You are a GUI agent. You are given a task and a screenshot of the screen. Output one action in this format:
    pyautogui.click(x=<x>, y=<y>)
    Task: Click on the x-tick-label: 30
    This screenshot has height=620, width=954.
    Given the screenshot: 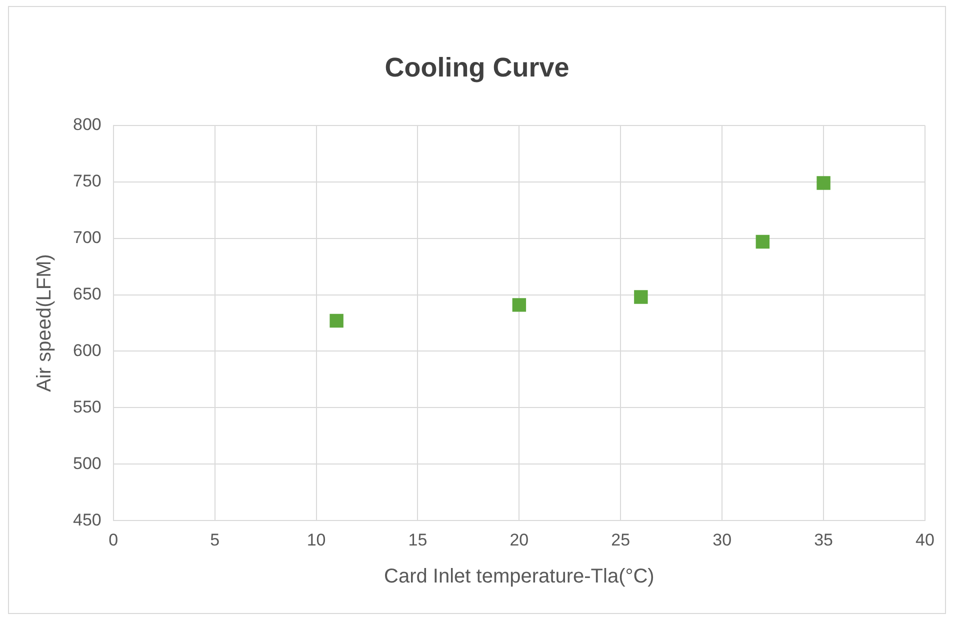 What is the action you would take?
    pyautogui.click(x=722, y=540)
    